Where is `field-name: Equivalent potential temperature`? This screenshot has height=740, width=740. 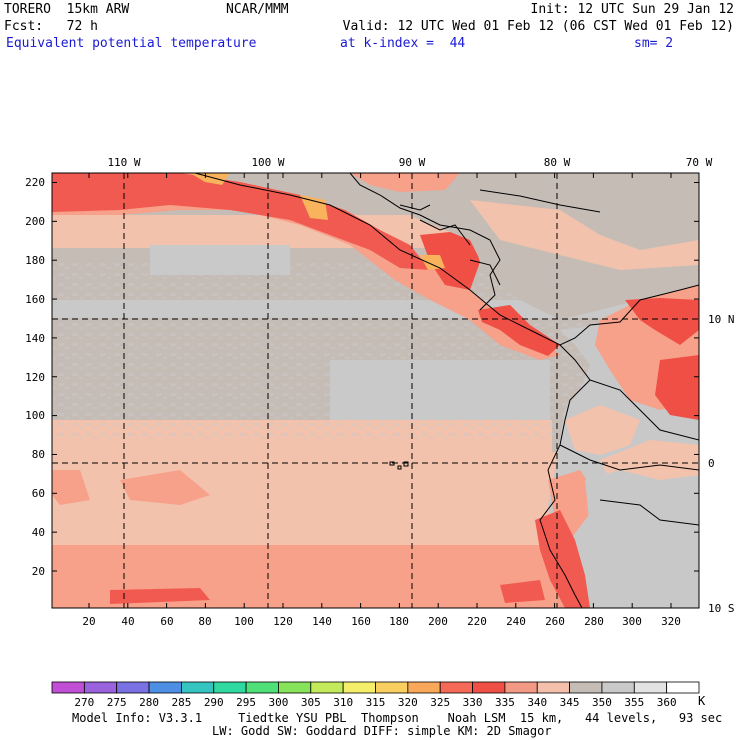 field-name: Equivalent potential temperature is located at coordinates (131, 43).